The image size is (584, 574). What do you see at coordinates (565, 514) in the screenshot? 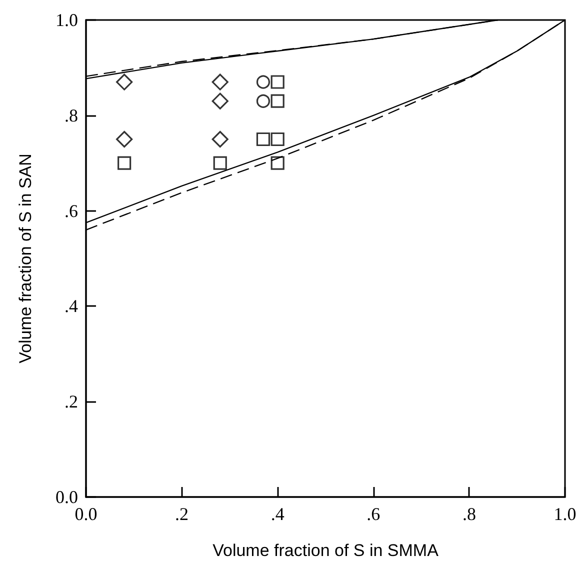
I see `x-tick-label: 1.0` at bounding box center [565, 514].